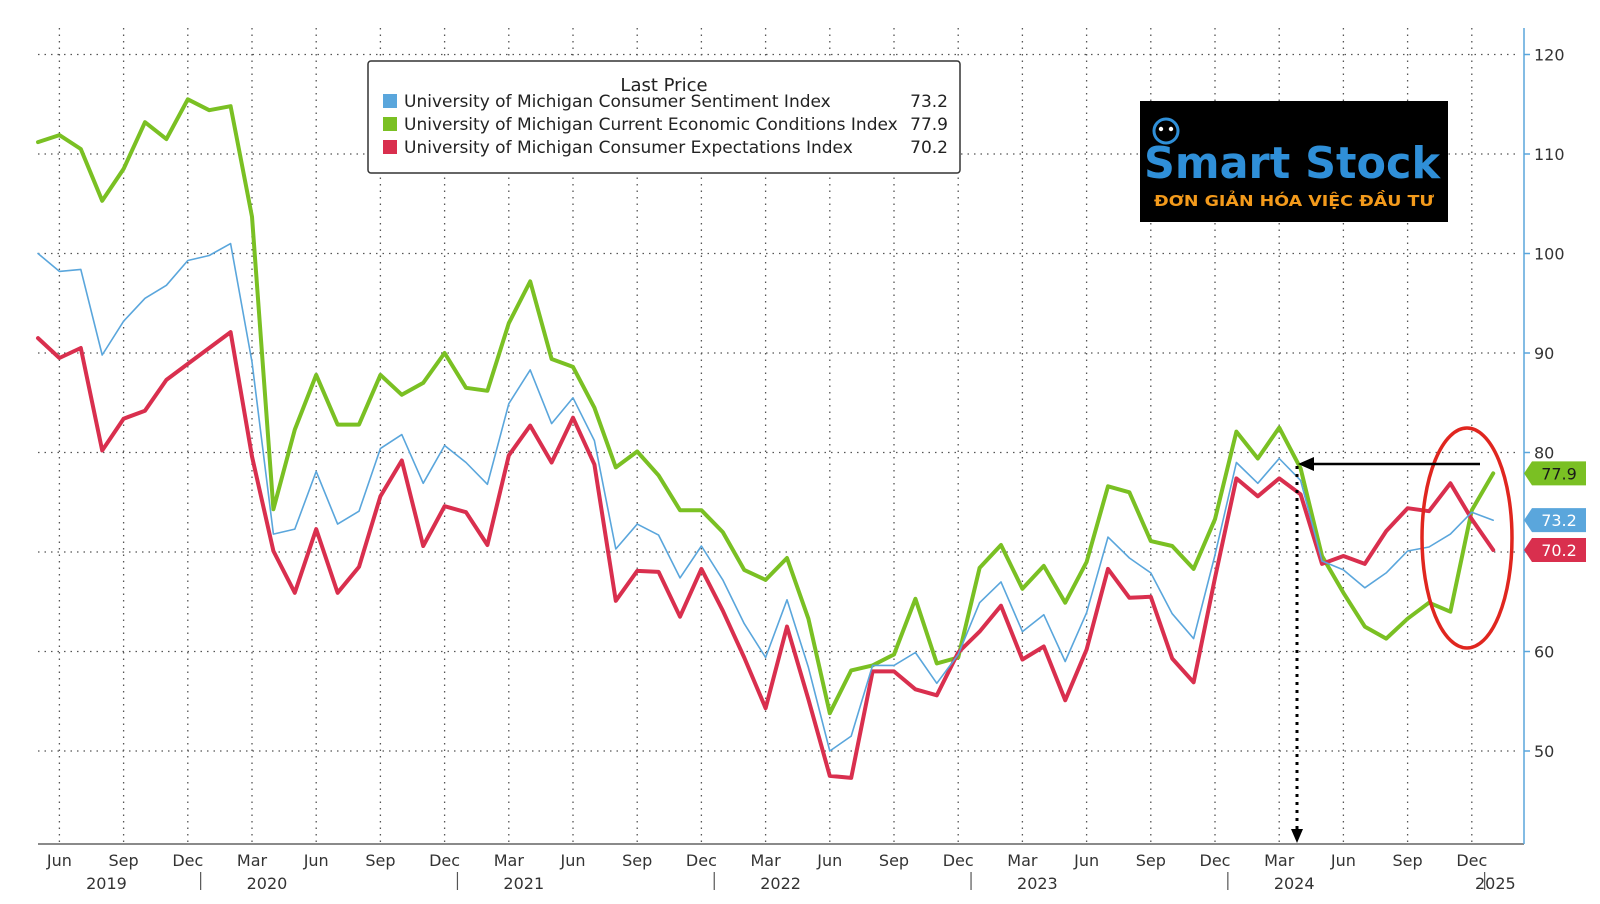 This screenshot has width=1600, height=904. Describe the element at coordinates (1549, 55) in the screenshot. I see `y-tick-label: 120` at that location.